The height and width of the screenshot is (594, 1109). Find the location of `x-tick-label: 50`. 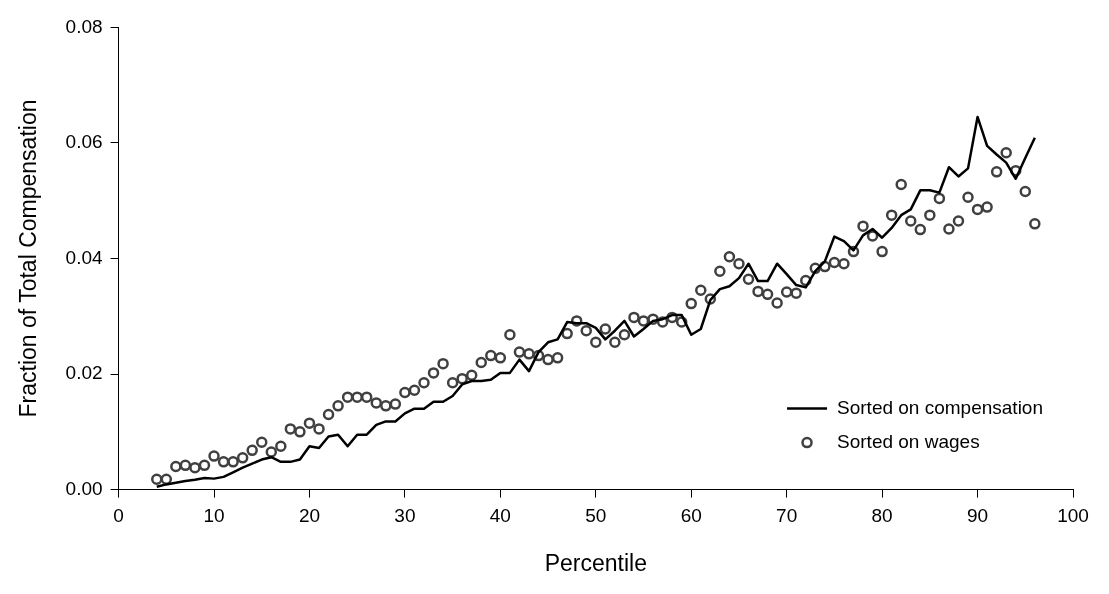

x-tick-label: 50 is located at coordinates (596, 516).